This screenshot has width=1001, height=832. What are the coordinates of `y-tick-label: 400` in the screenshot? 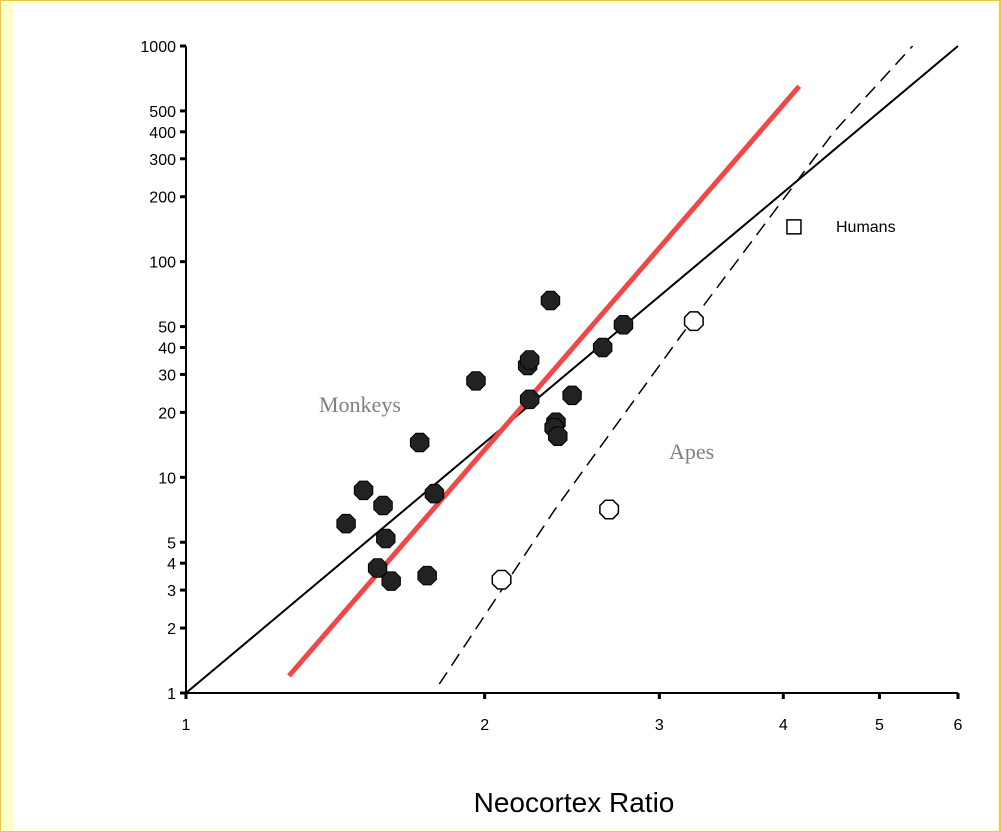 It's located at (162, 133).